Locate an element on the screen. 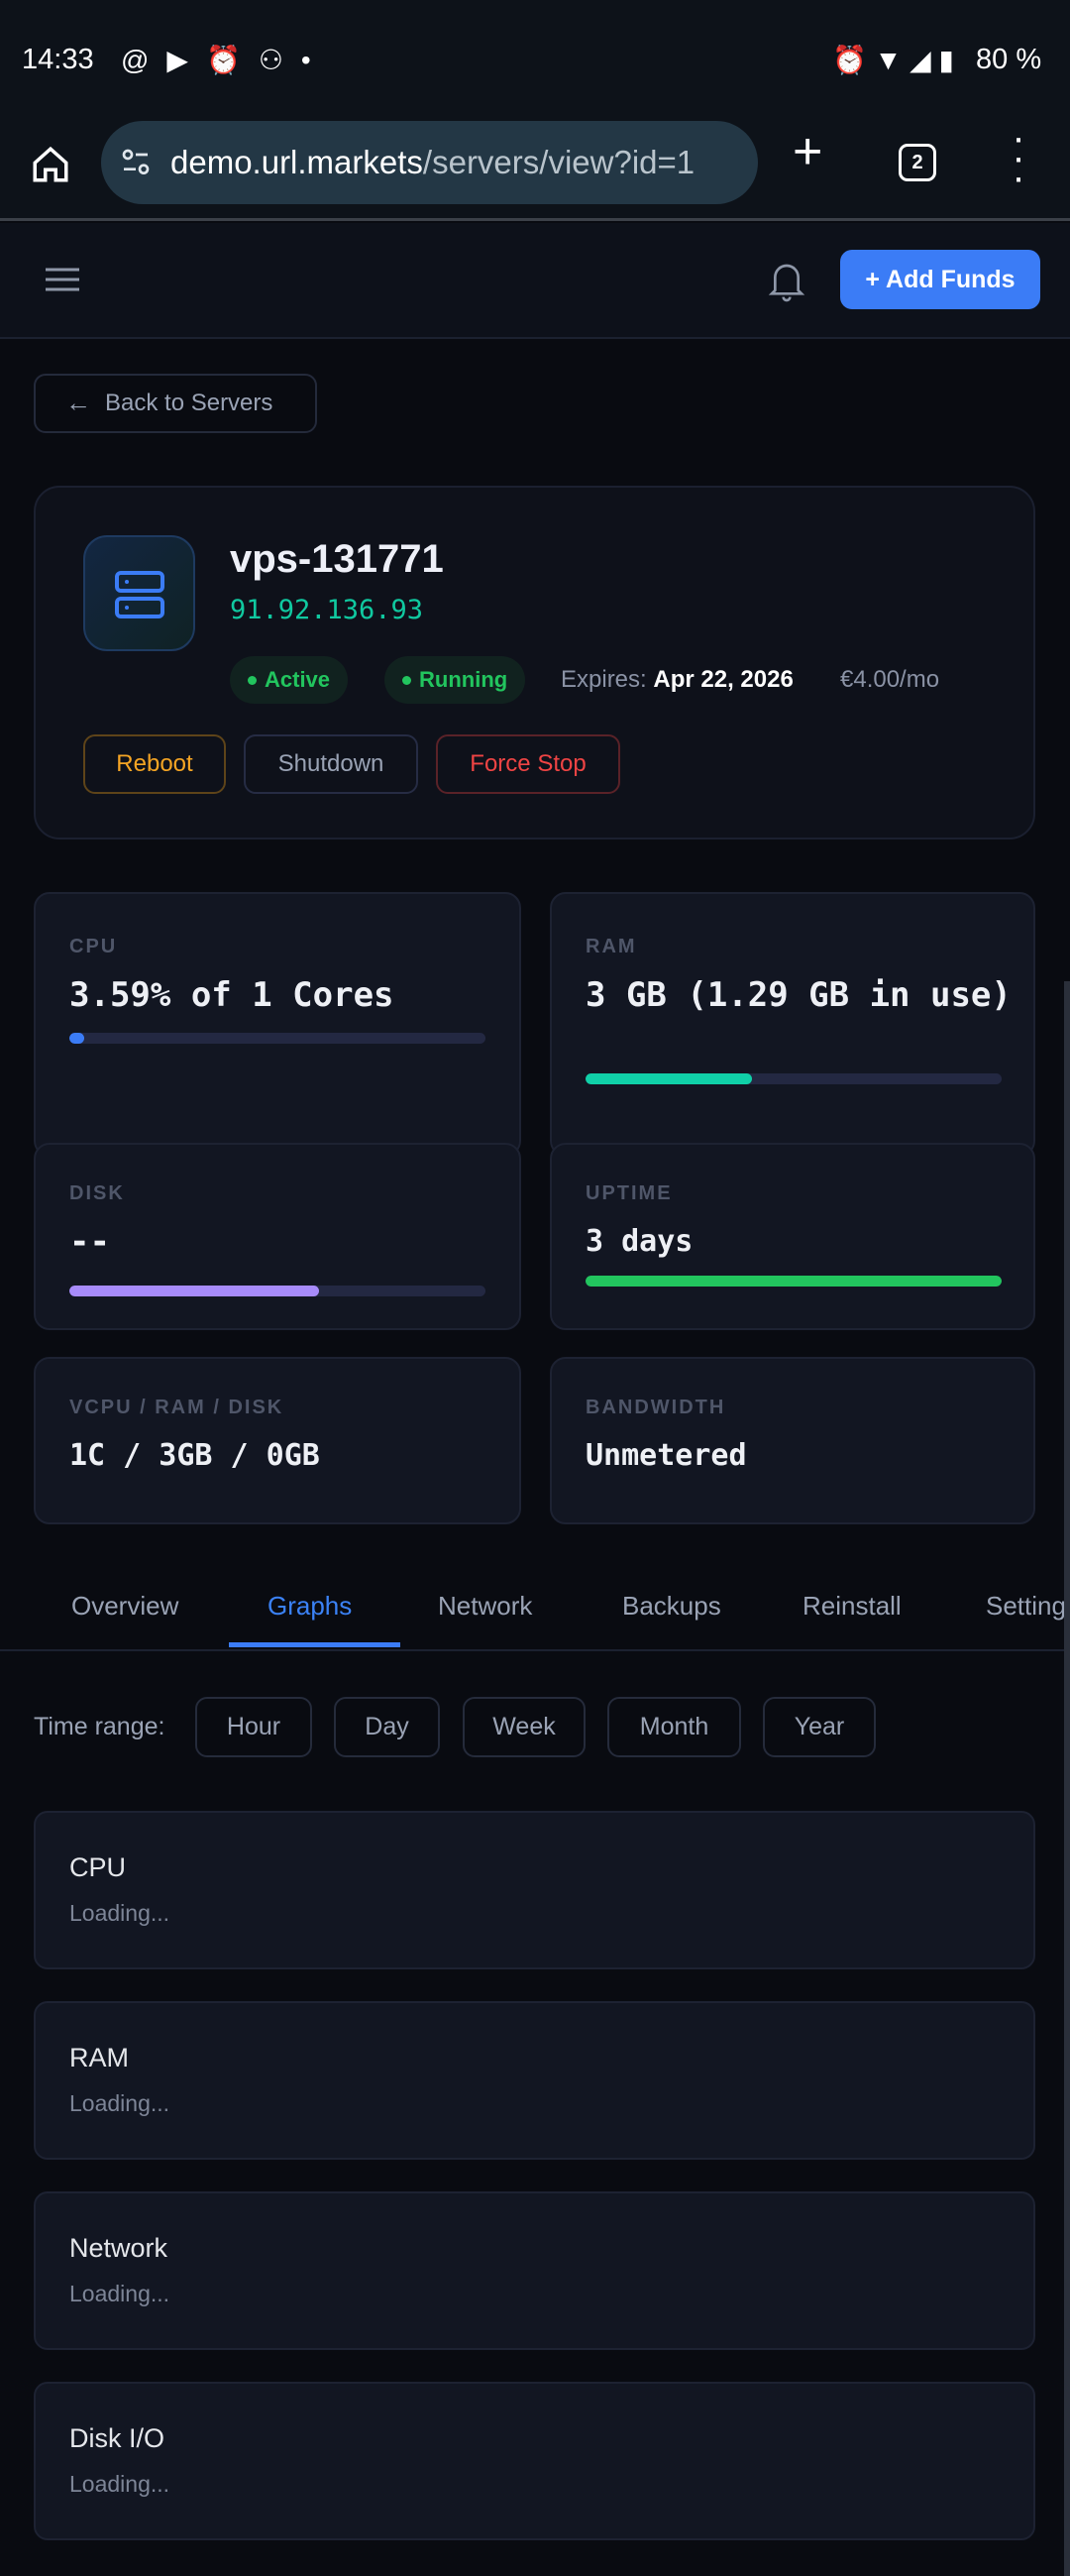  tabs-divider is located at coordinates (535, 1650).